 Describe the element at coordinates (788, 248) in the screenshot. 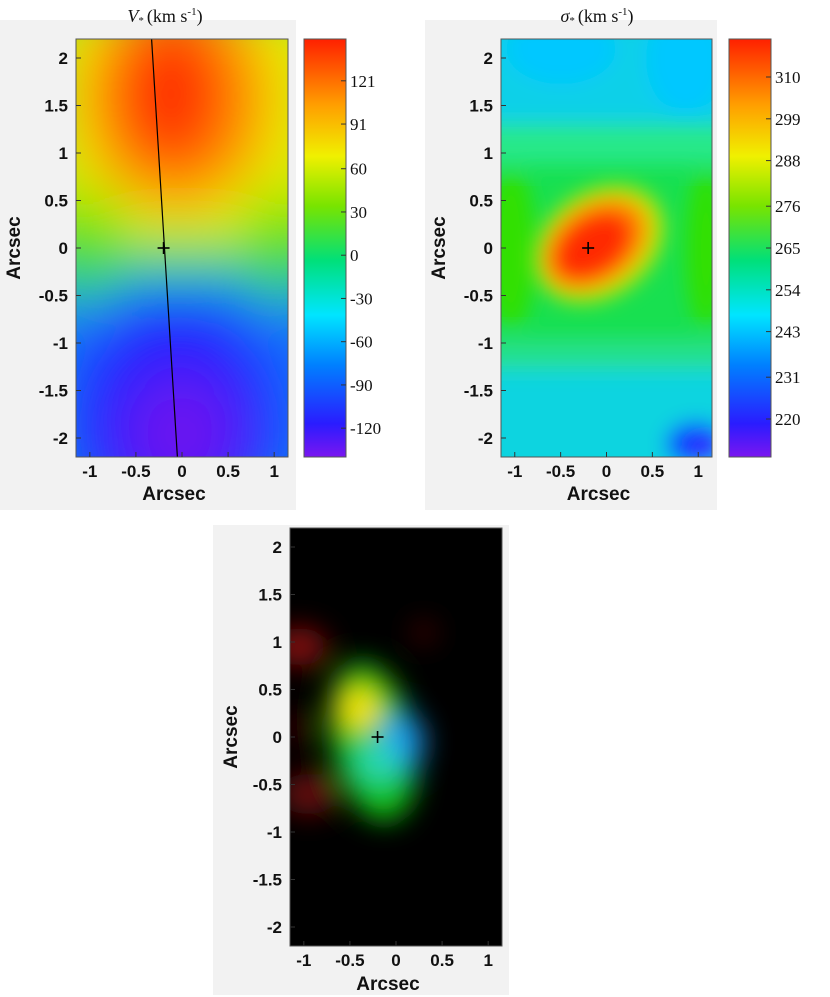

I see `colorbar-tick-label: 265` at that location.